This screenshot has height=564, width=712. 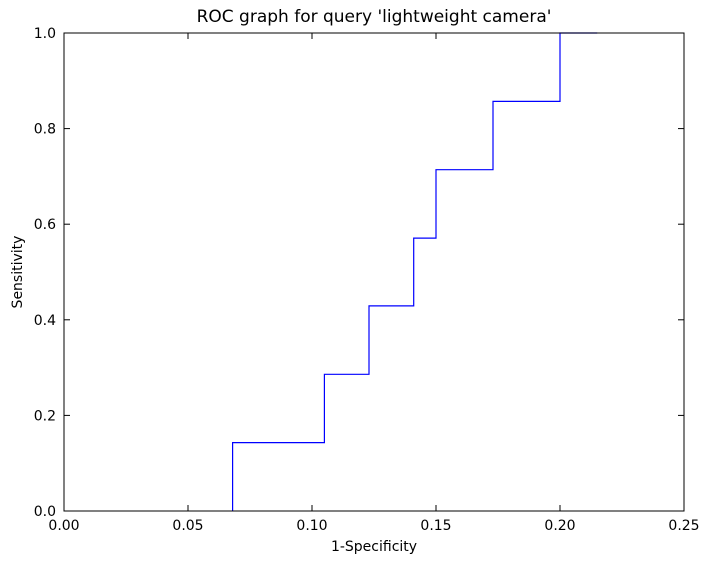 What do you see at coordinates (63, 526) in the screenshot?
I see `x-tick-label: 0.00` at bounding box center [63, 526].